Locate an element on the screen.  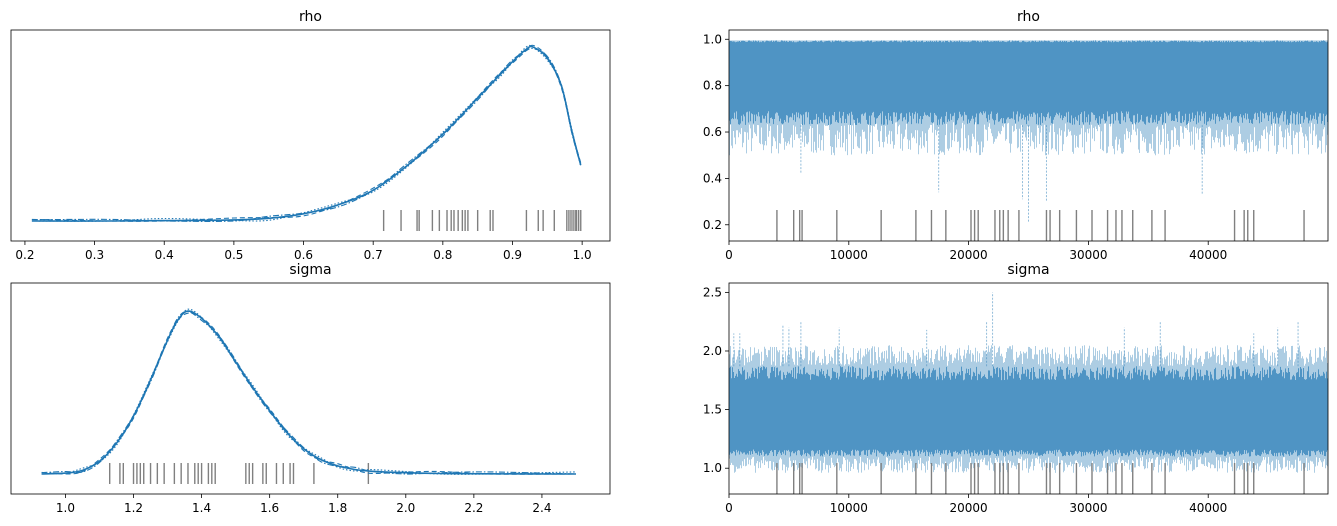
x-tick-label: 0.7 is located at coordinates (373, 255).